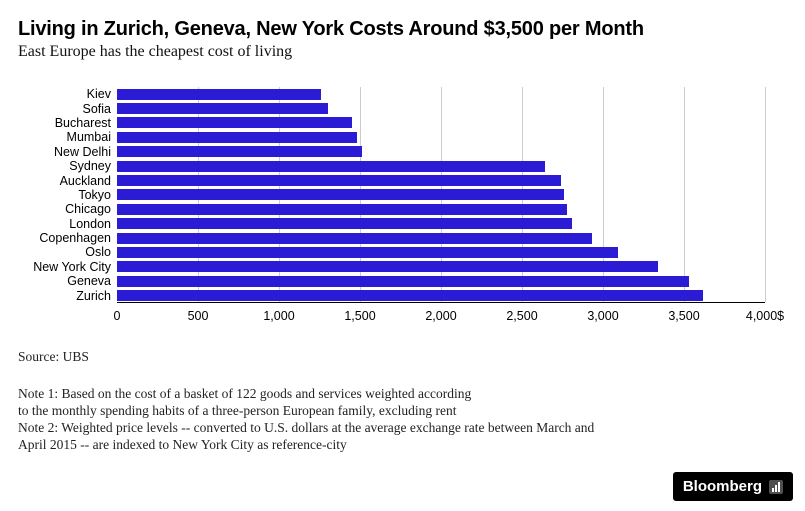 This screenshot has height=511, width=805. I want to click on chart-row: Mumbai, so click(391, 137).